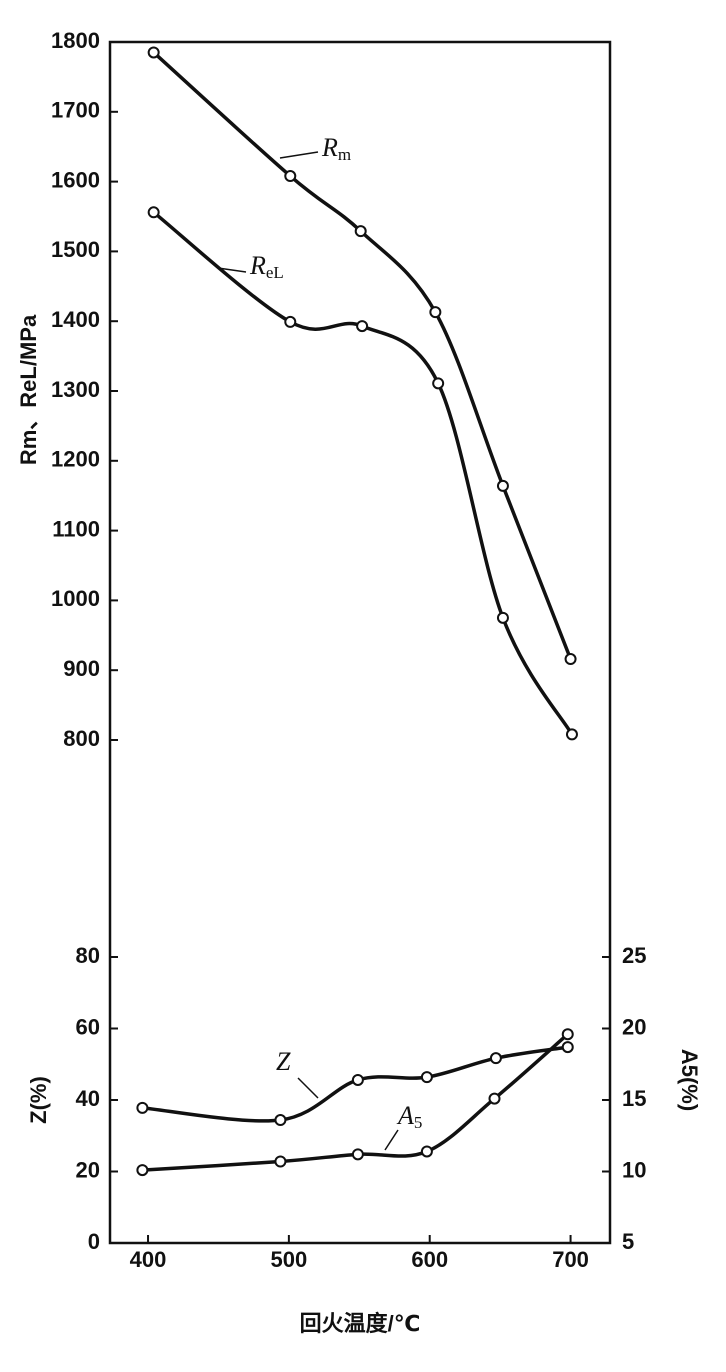 The width and height of the screenshot is (726, 1372). What do you see at coordinates (75, 459) in the screenshot?
I see `y-tick-label: 1200` at bounding box center [75, 459].